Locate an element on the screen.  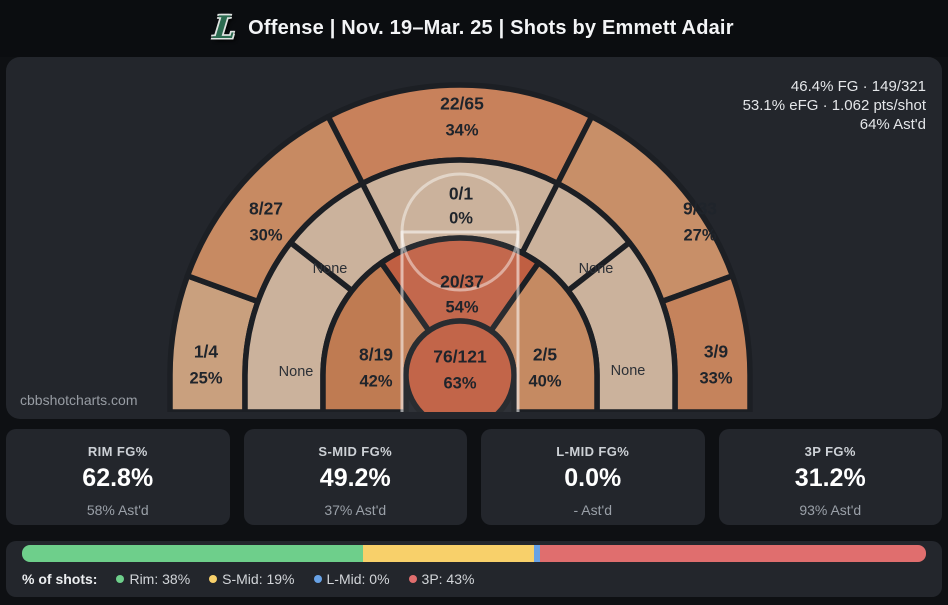
3p-dot-icon is located at coordinates (412, 579).